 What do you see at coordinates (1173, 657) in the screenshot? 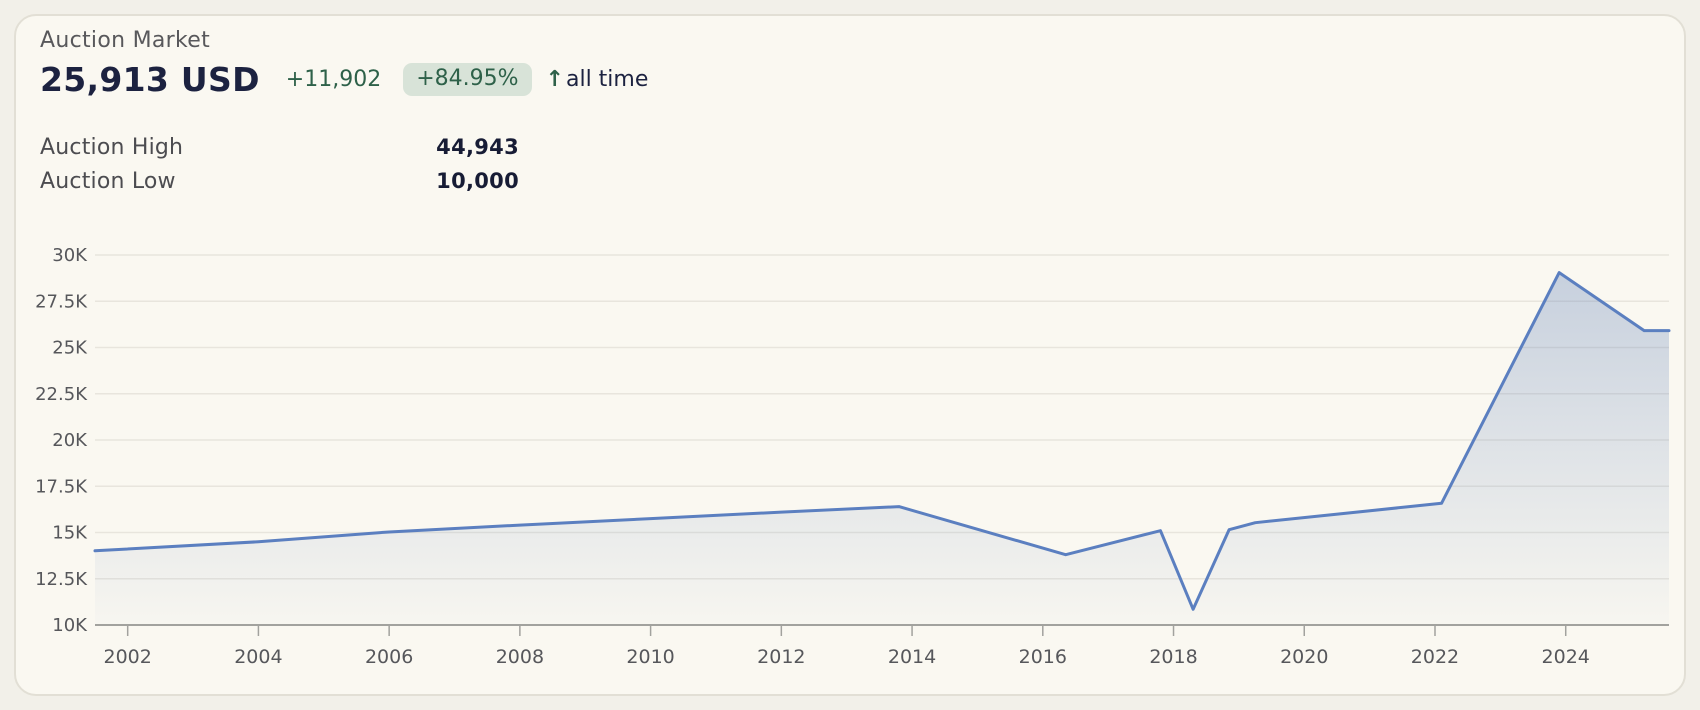
I see `x-axis-tick-label: 2018` at bounding box center [1173, 657].